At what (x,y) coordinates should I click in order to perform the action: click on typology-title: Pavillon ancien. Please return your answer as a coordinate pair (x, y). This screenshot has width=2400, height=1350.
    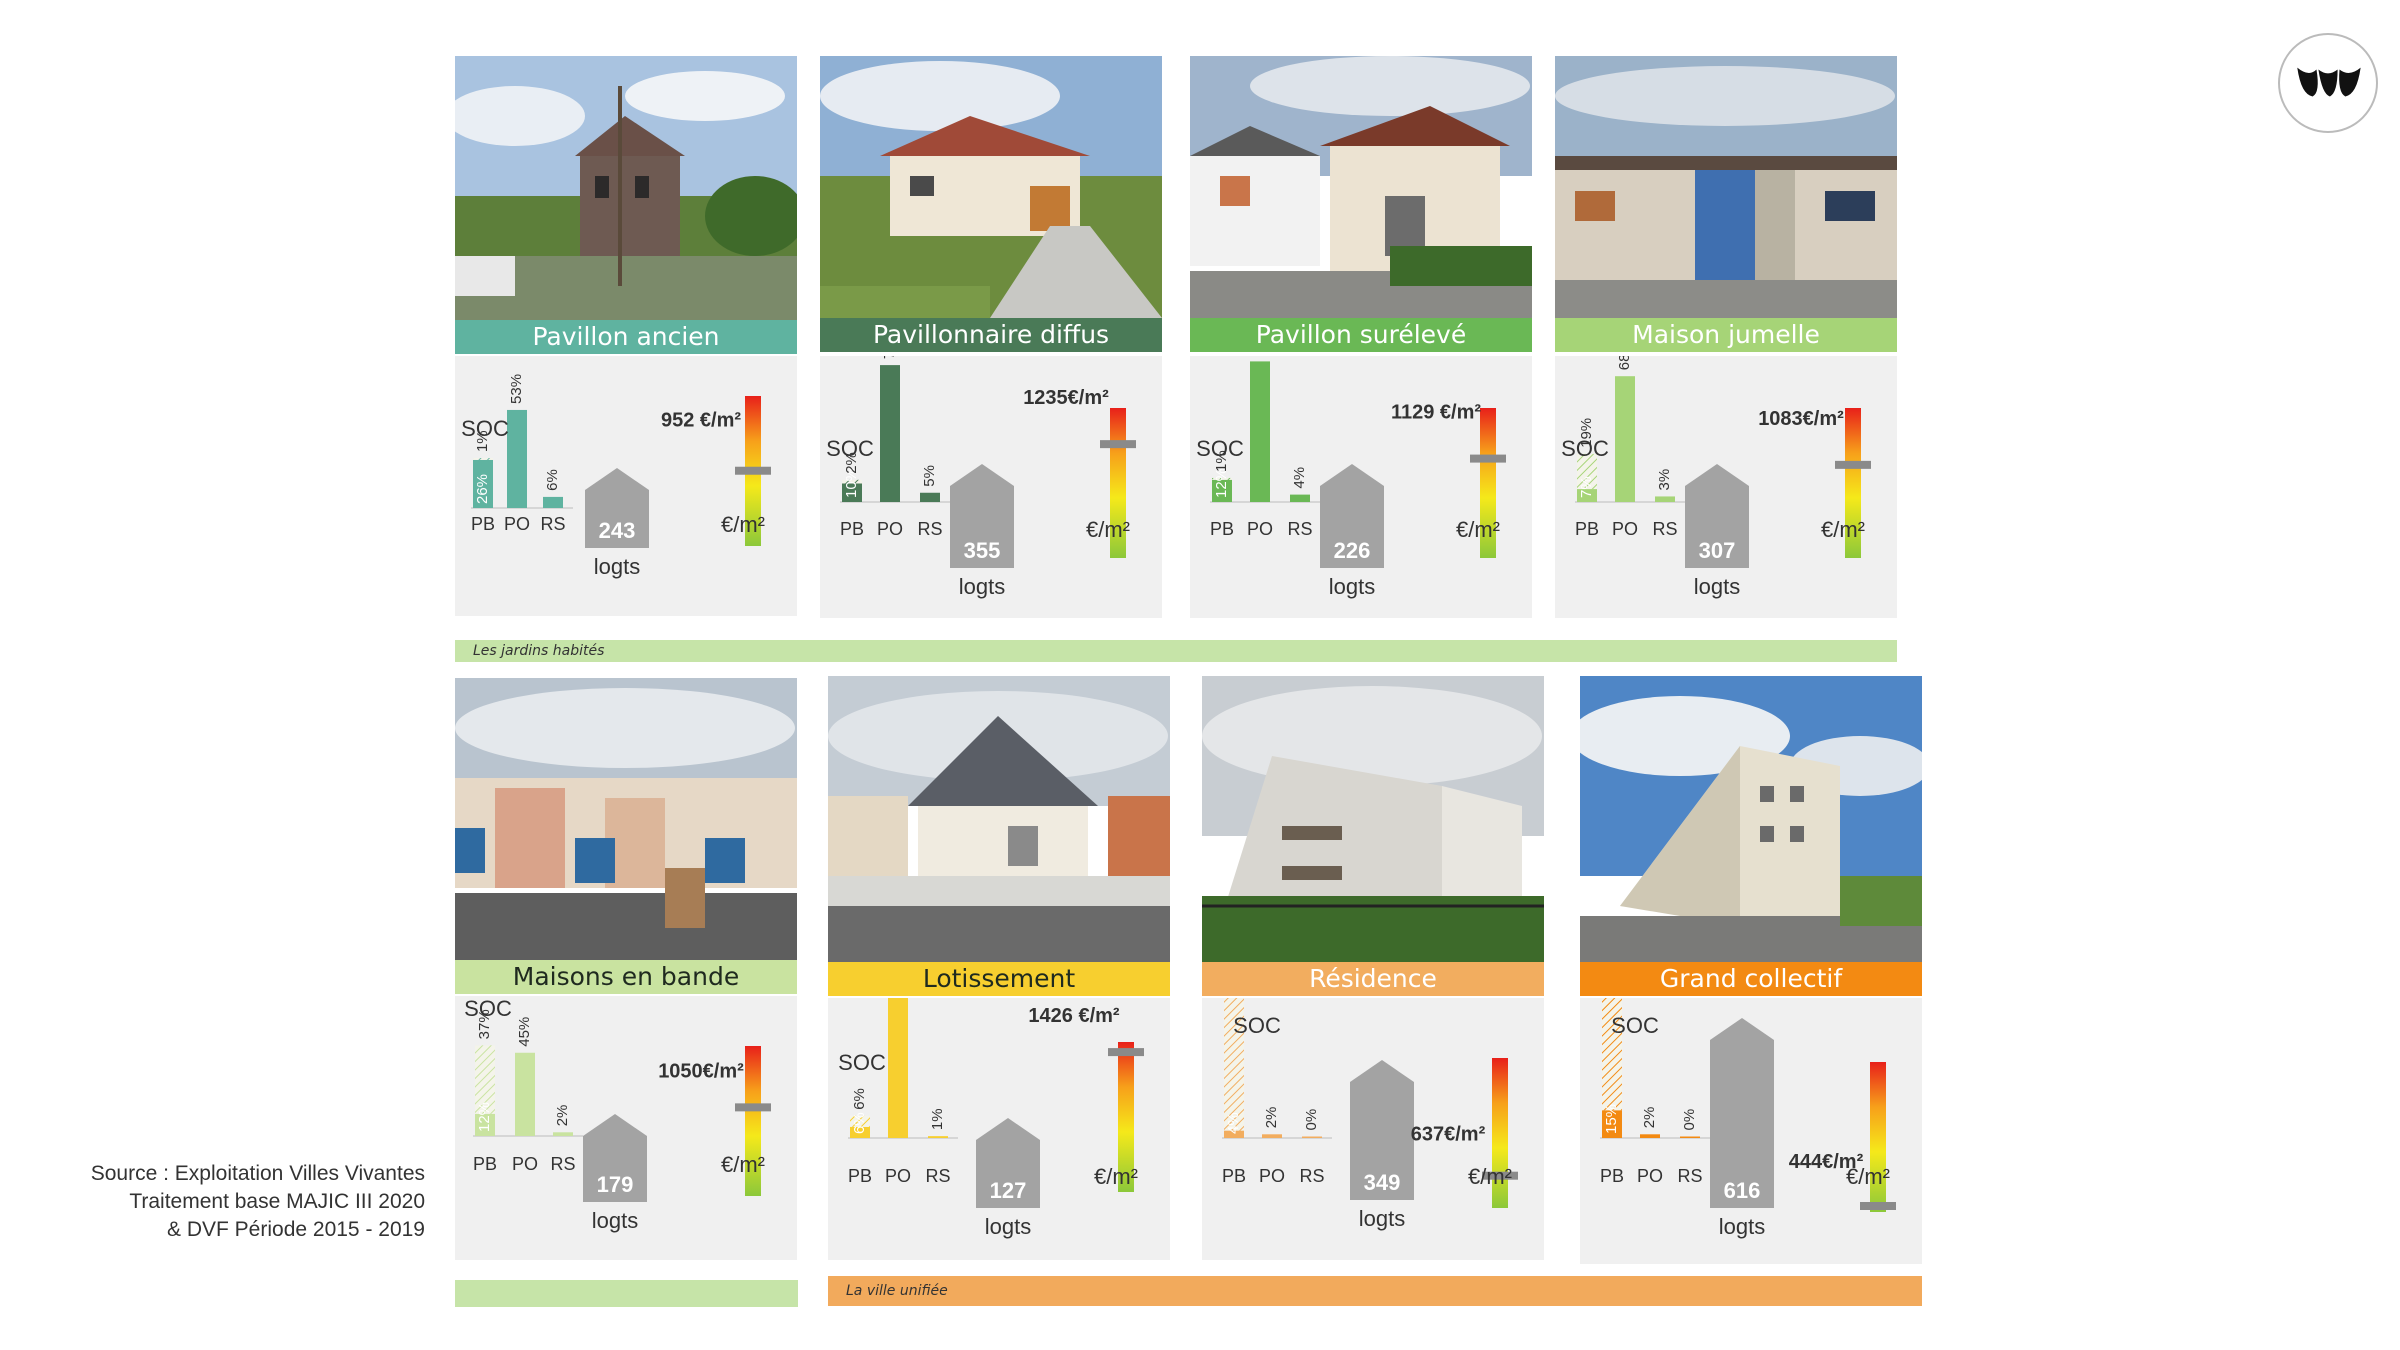
    Looking at the image, I should click on (626, 337).